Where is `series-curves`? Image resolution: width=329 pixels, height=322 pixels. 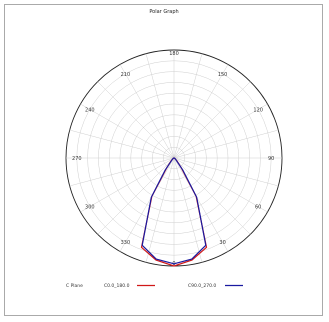 series-curves is located at coordinates (174, 212).